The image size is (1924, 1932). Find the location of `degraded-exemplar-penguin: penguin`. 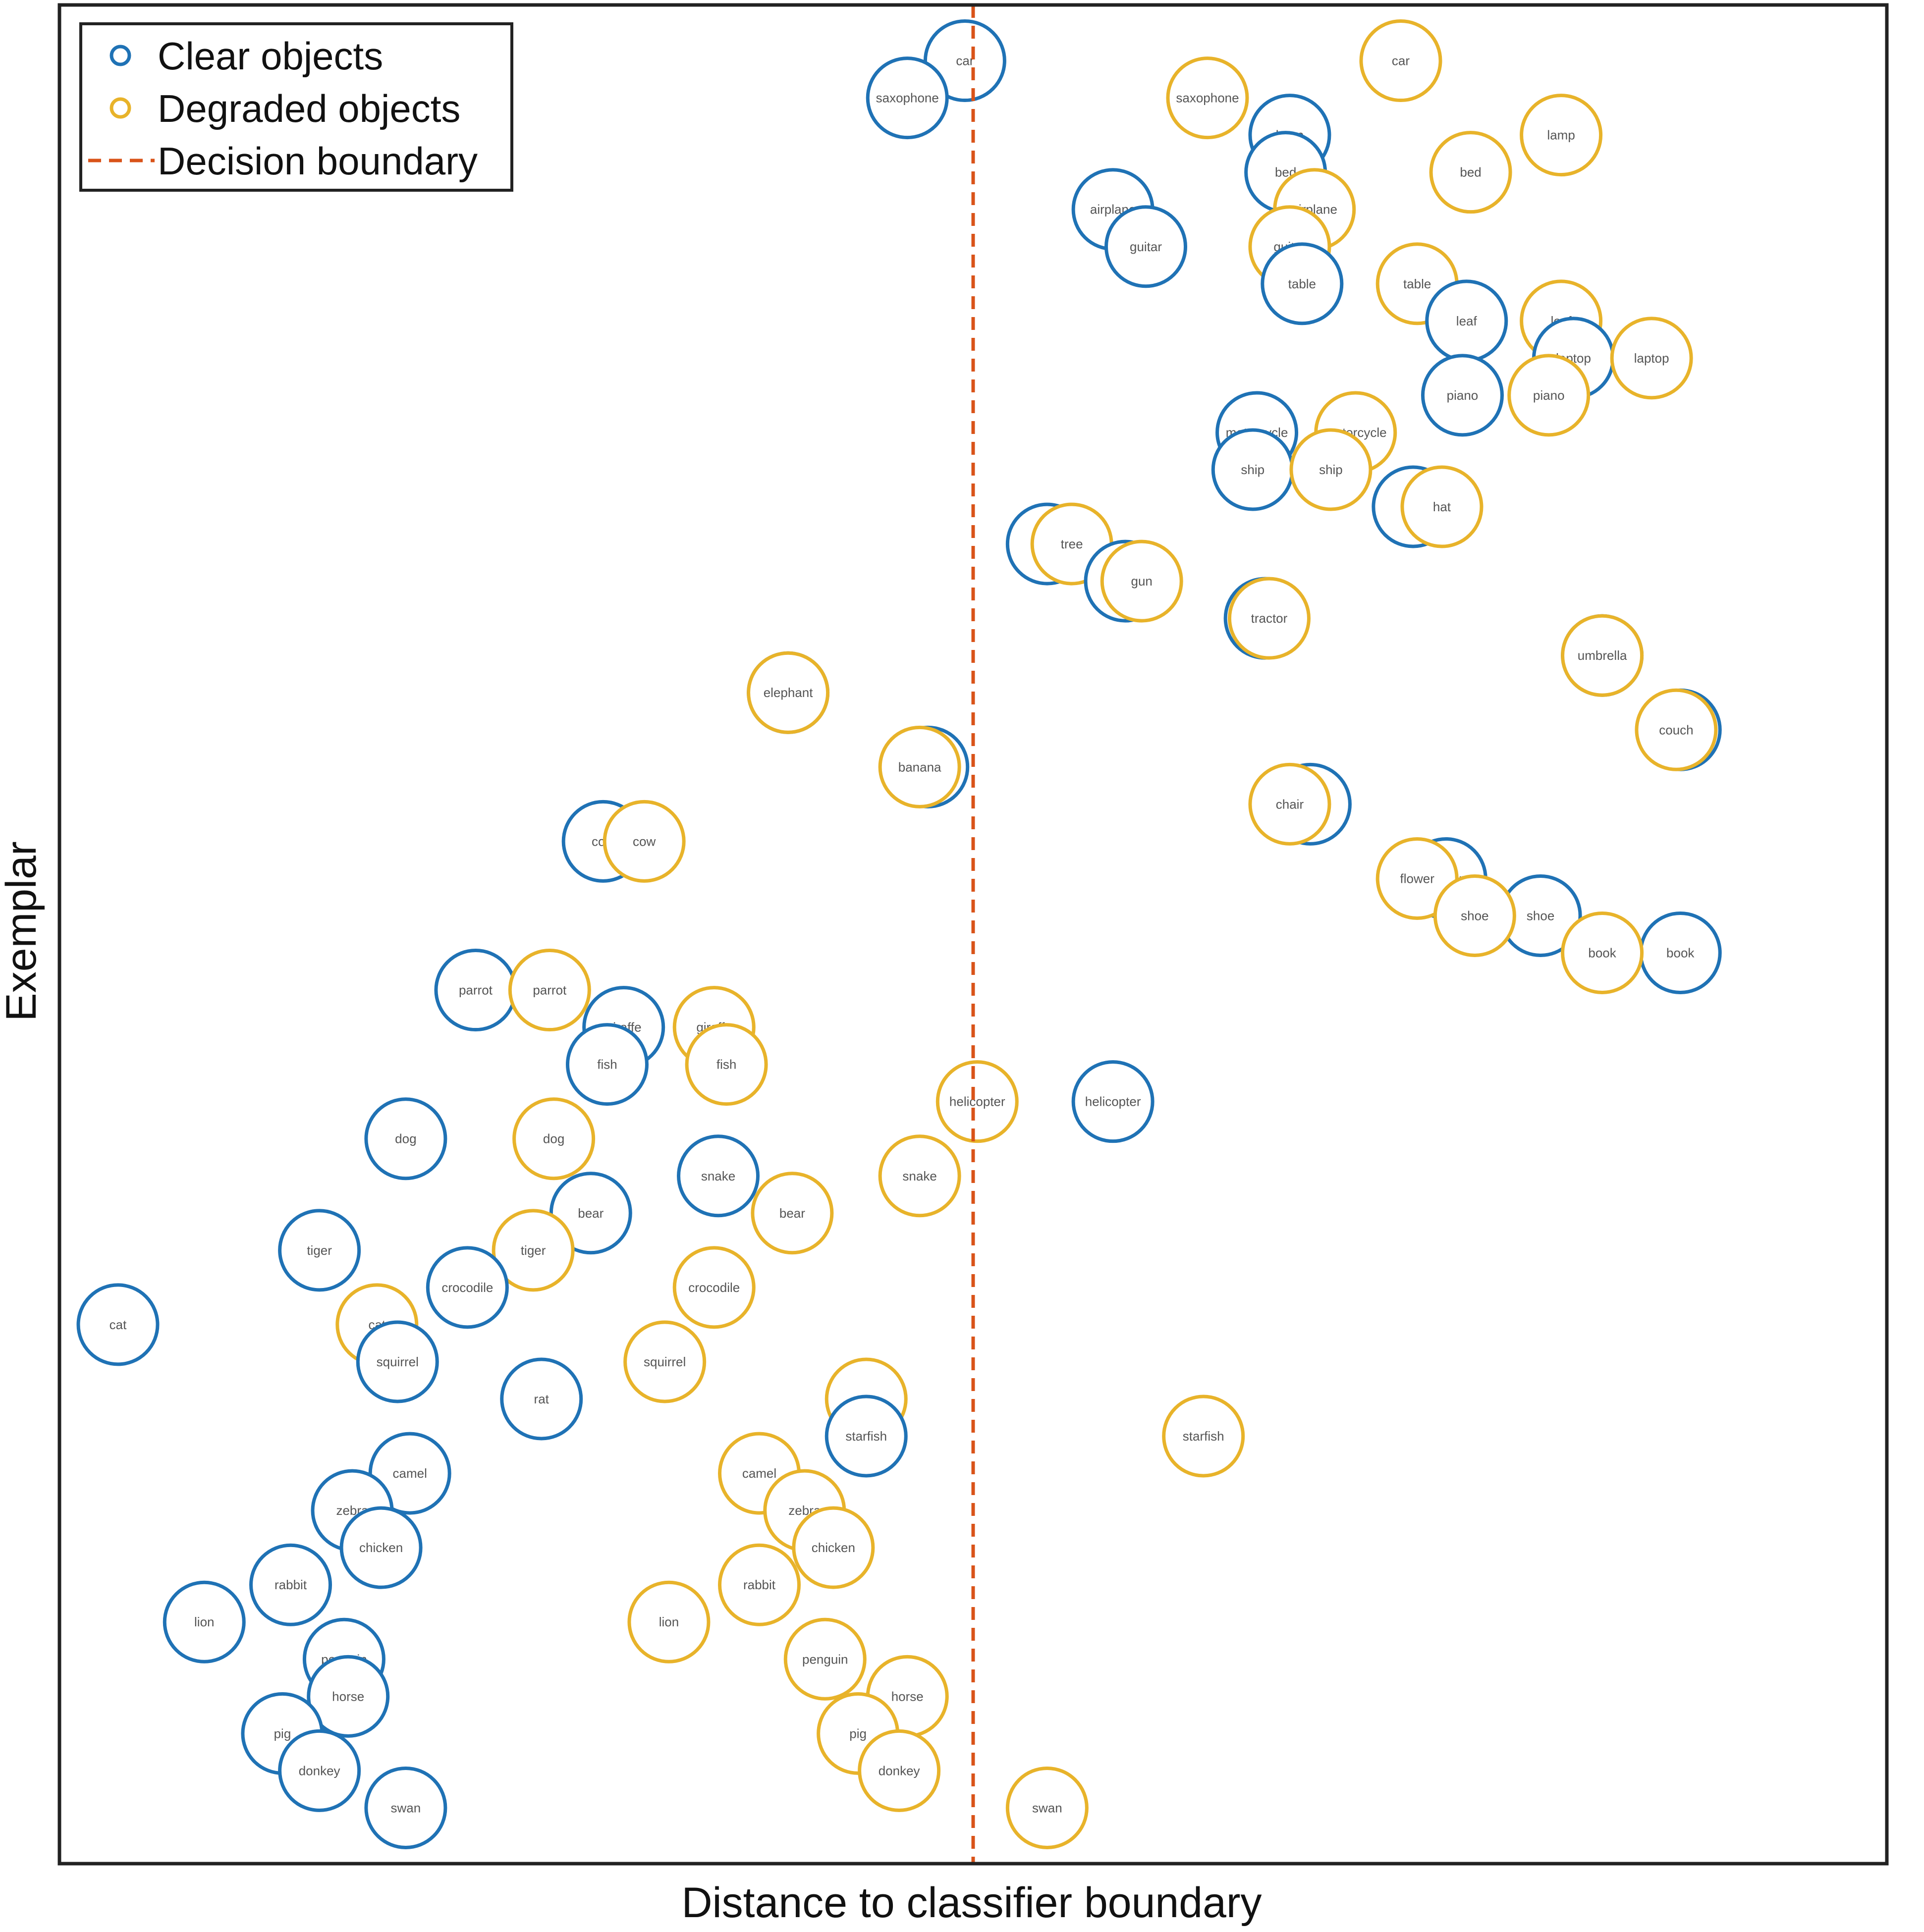

degraded-exemplar-penguin: penguin is located at coordinates (825, 1659).